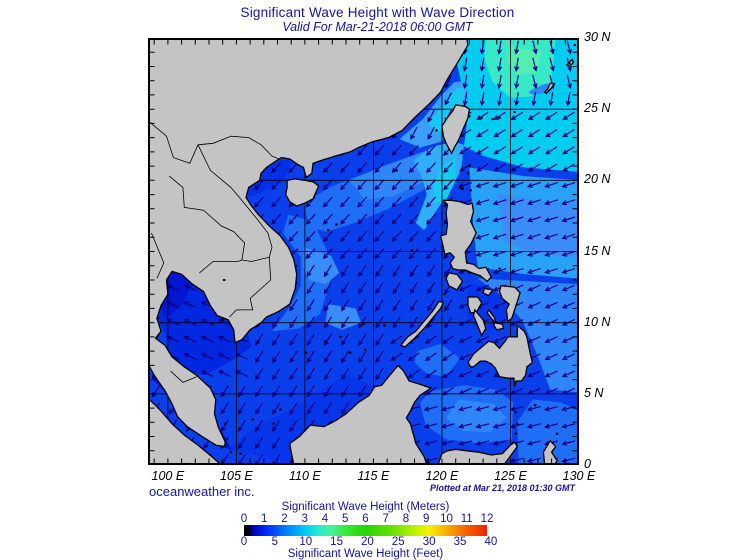 The image size is (755, 560). I want to click on y-tick-label: 5 N, so click(594, 392).